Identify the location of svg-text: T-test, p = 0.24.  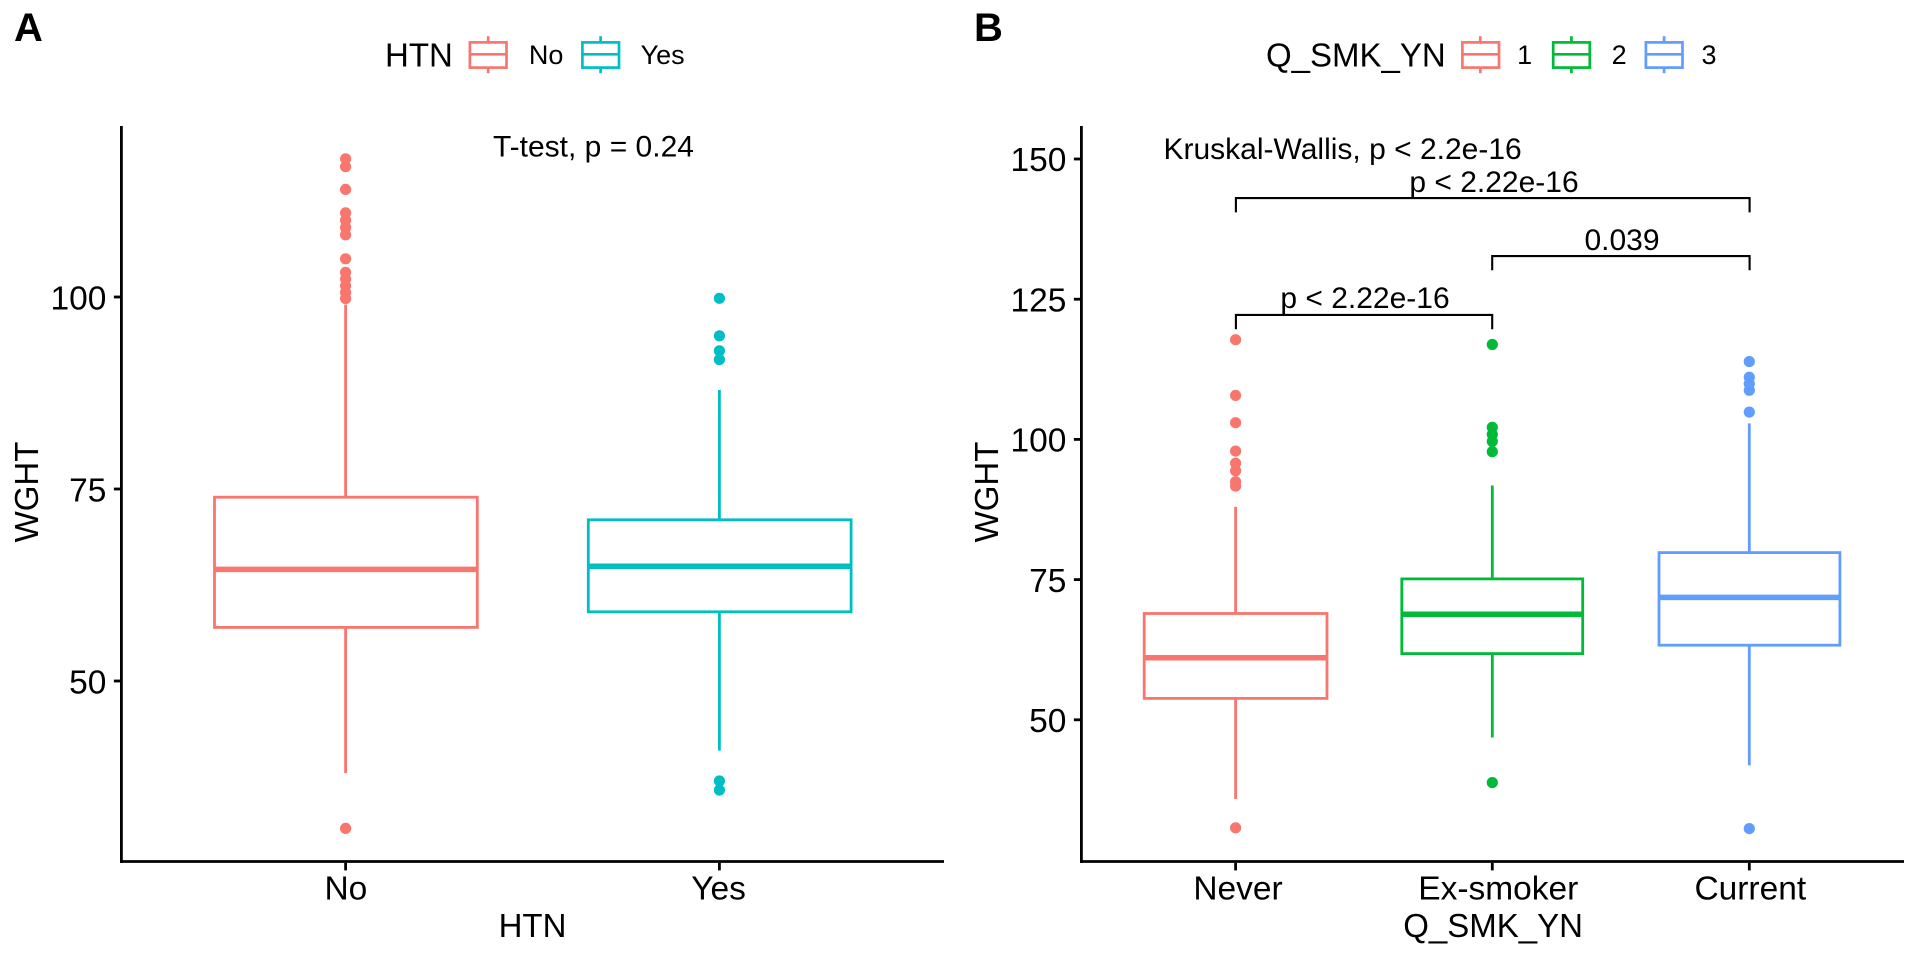
(593, 147).